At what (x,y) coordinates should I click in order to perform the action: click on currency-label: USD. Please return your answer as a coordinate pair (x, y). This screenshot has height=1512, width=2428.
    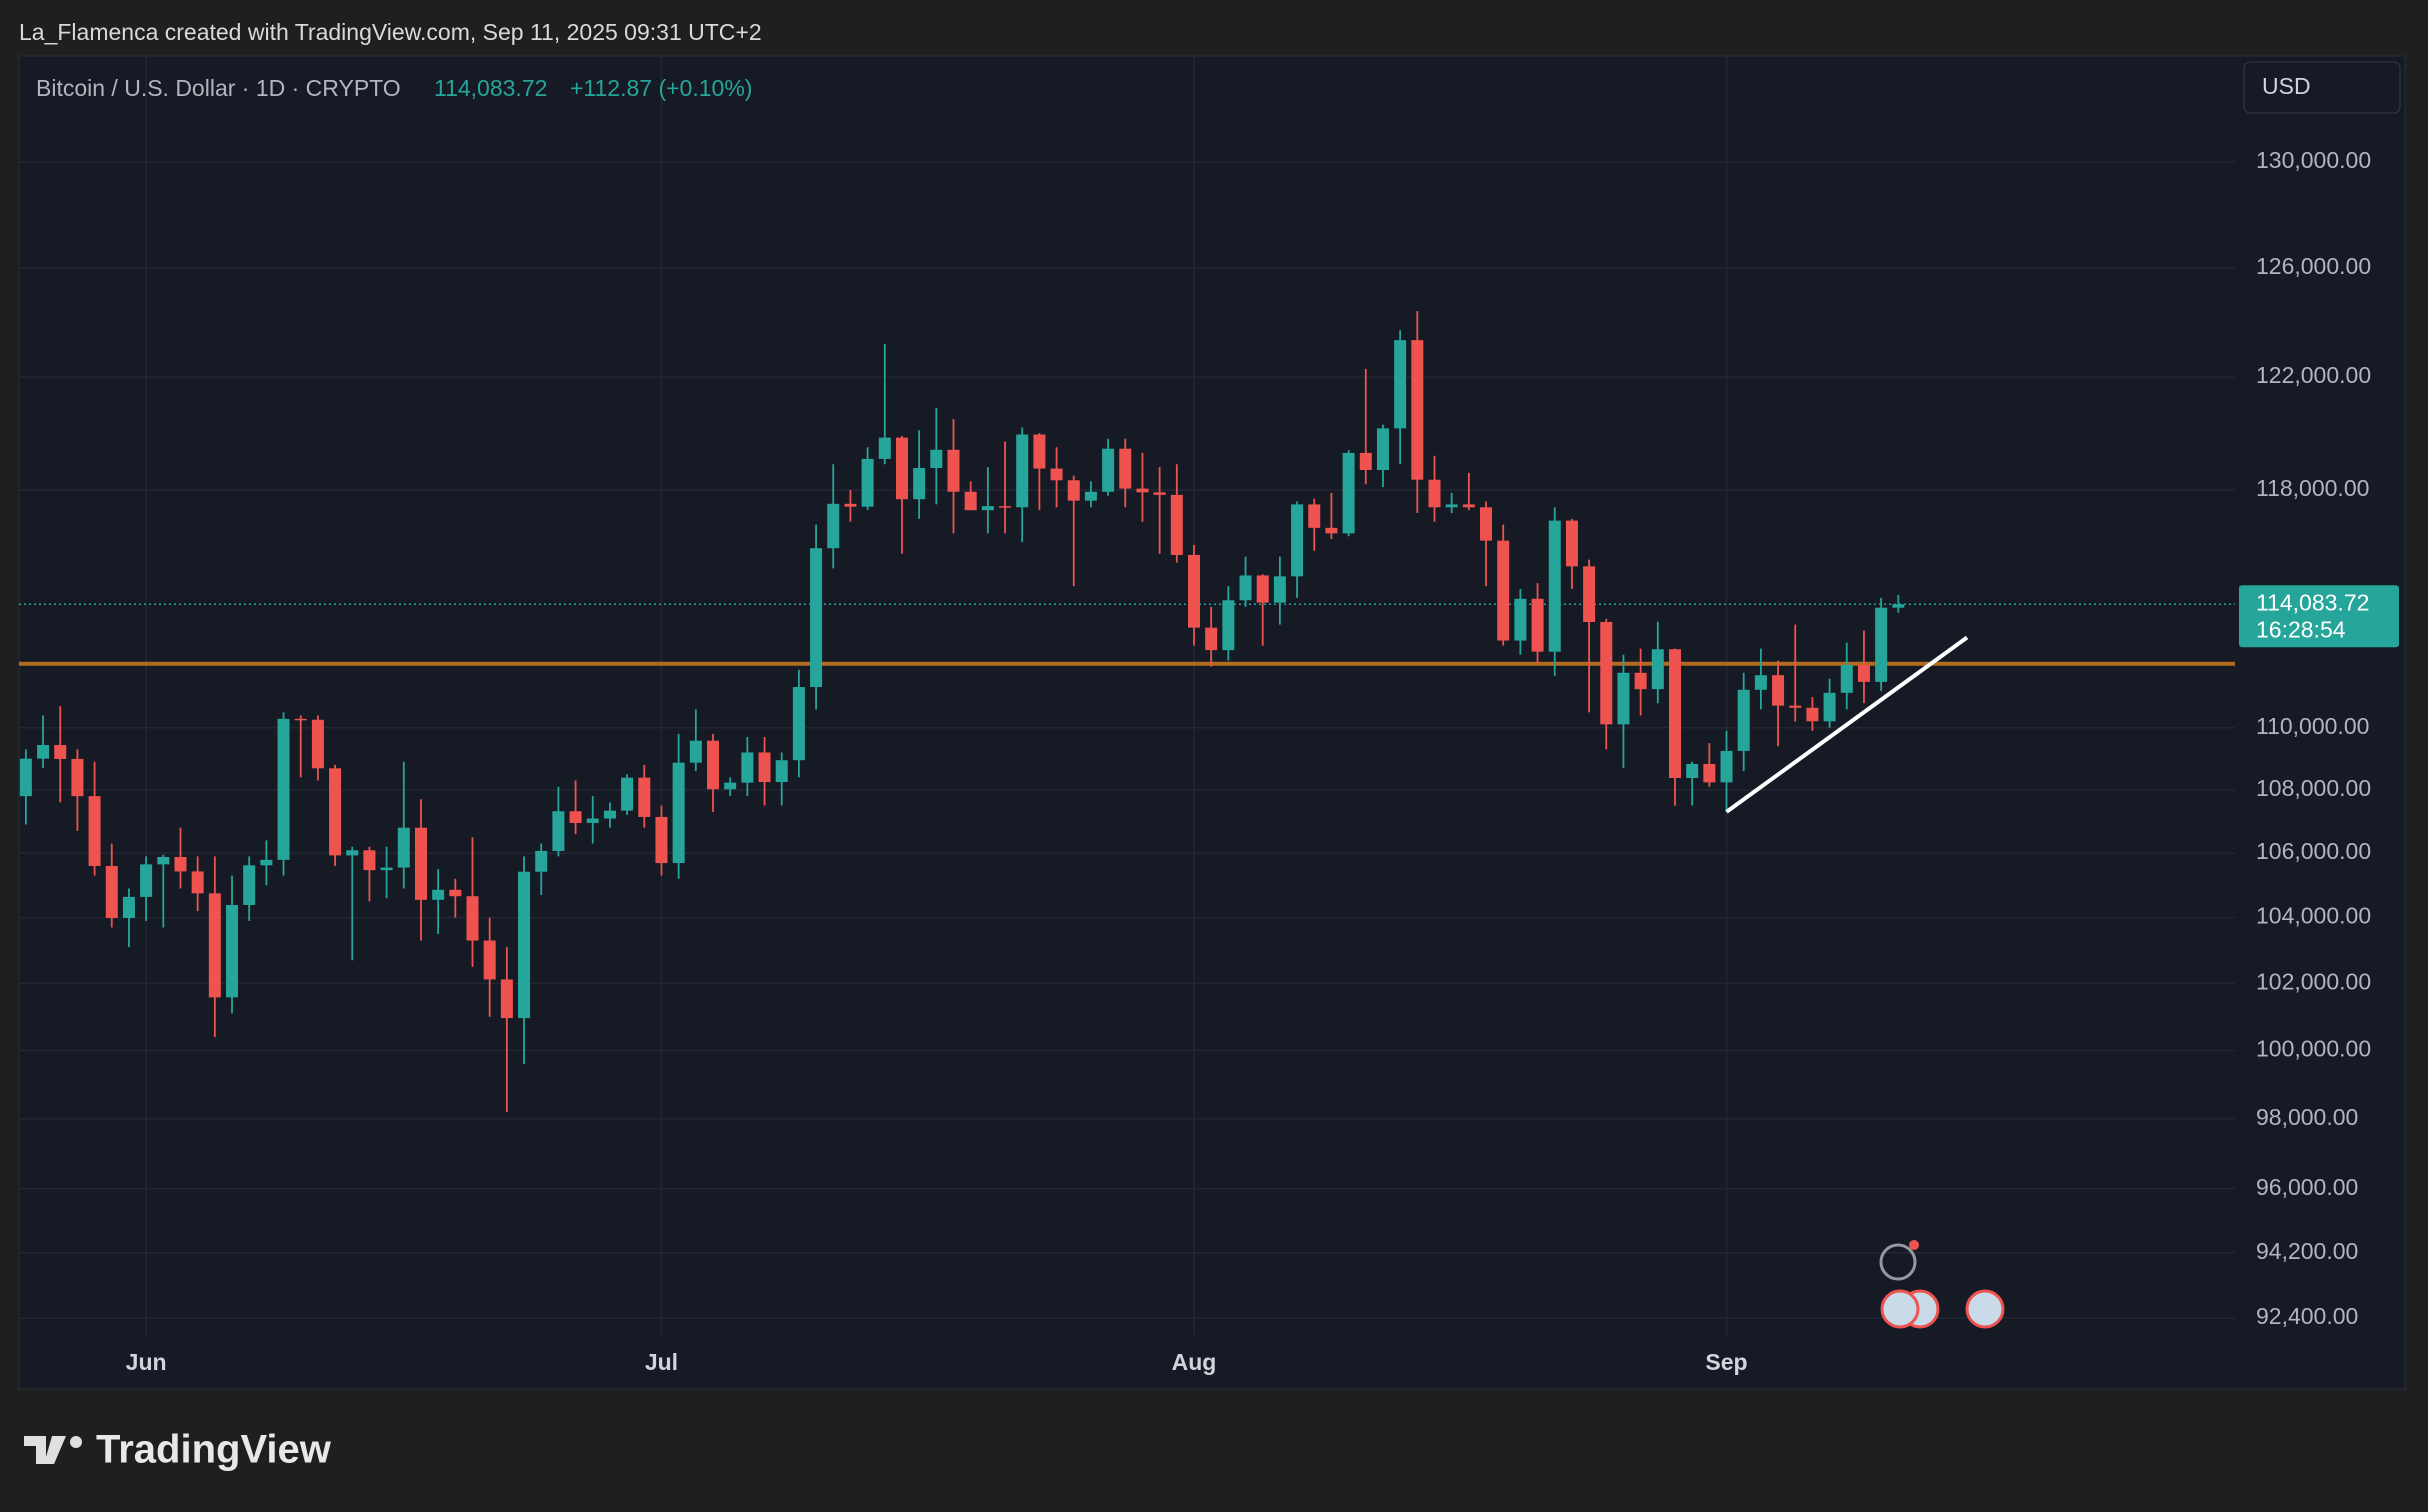
    Looking at the image, I should click on (2286, 86).